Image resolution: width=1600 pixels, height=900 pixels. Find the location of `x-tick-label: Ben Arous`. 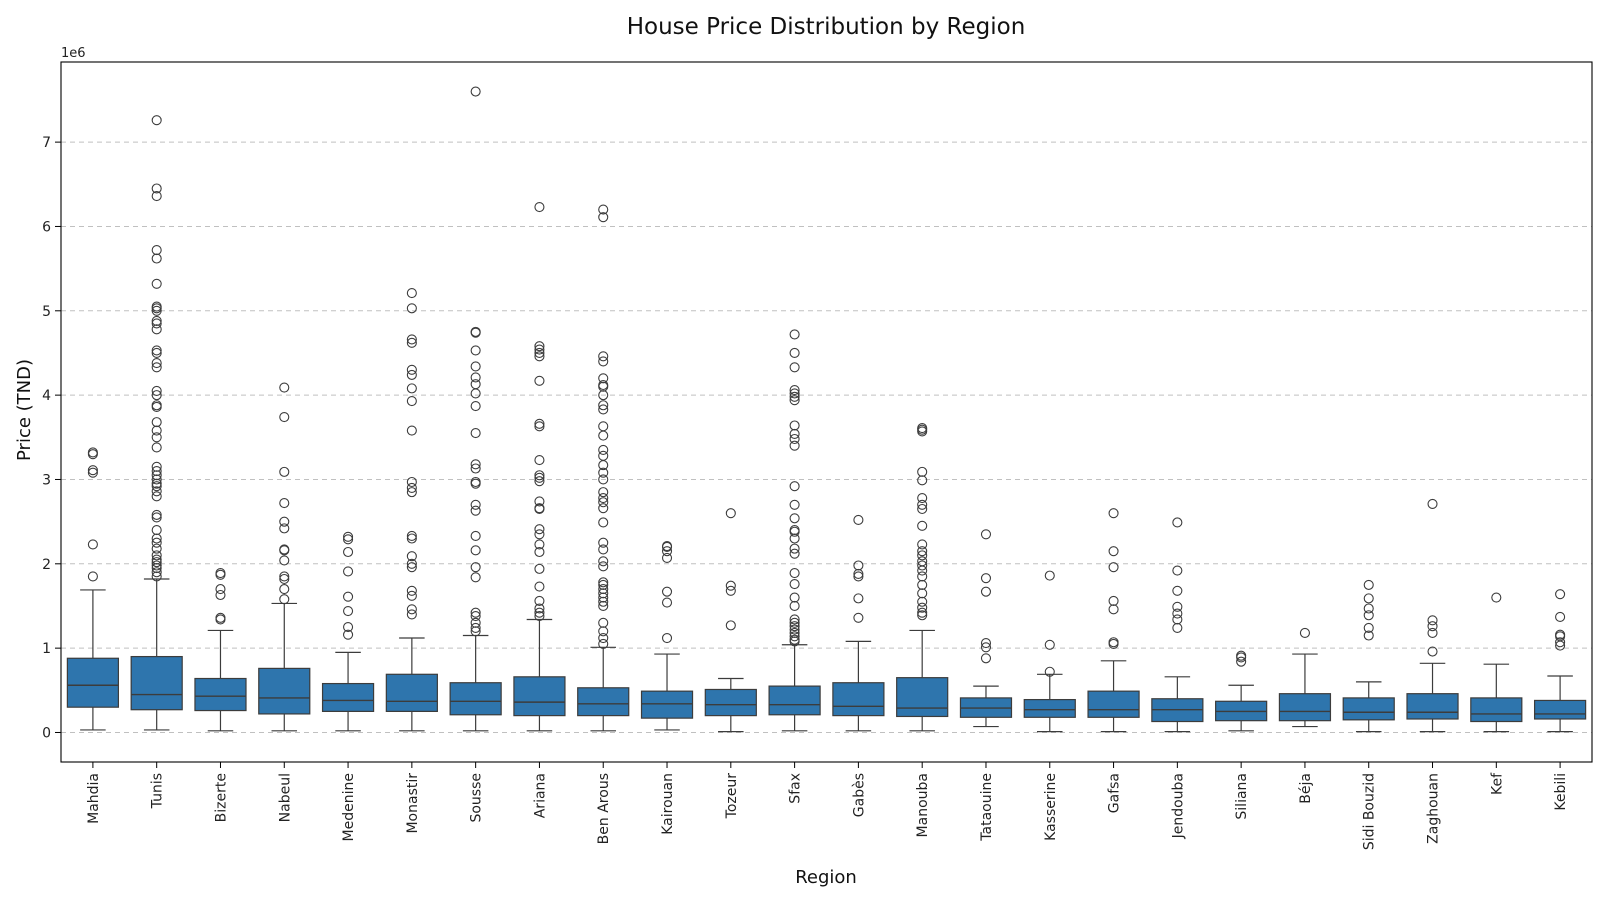

x-tick-label: Ben Arous is located at coordinates (604, 808).